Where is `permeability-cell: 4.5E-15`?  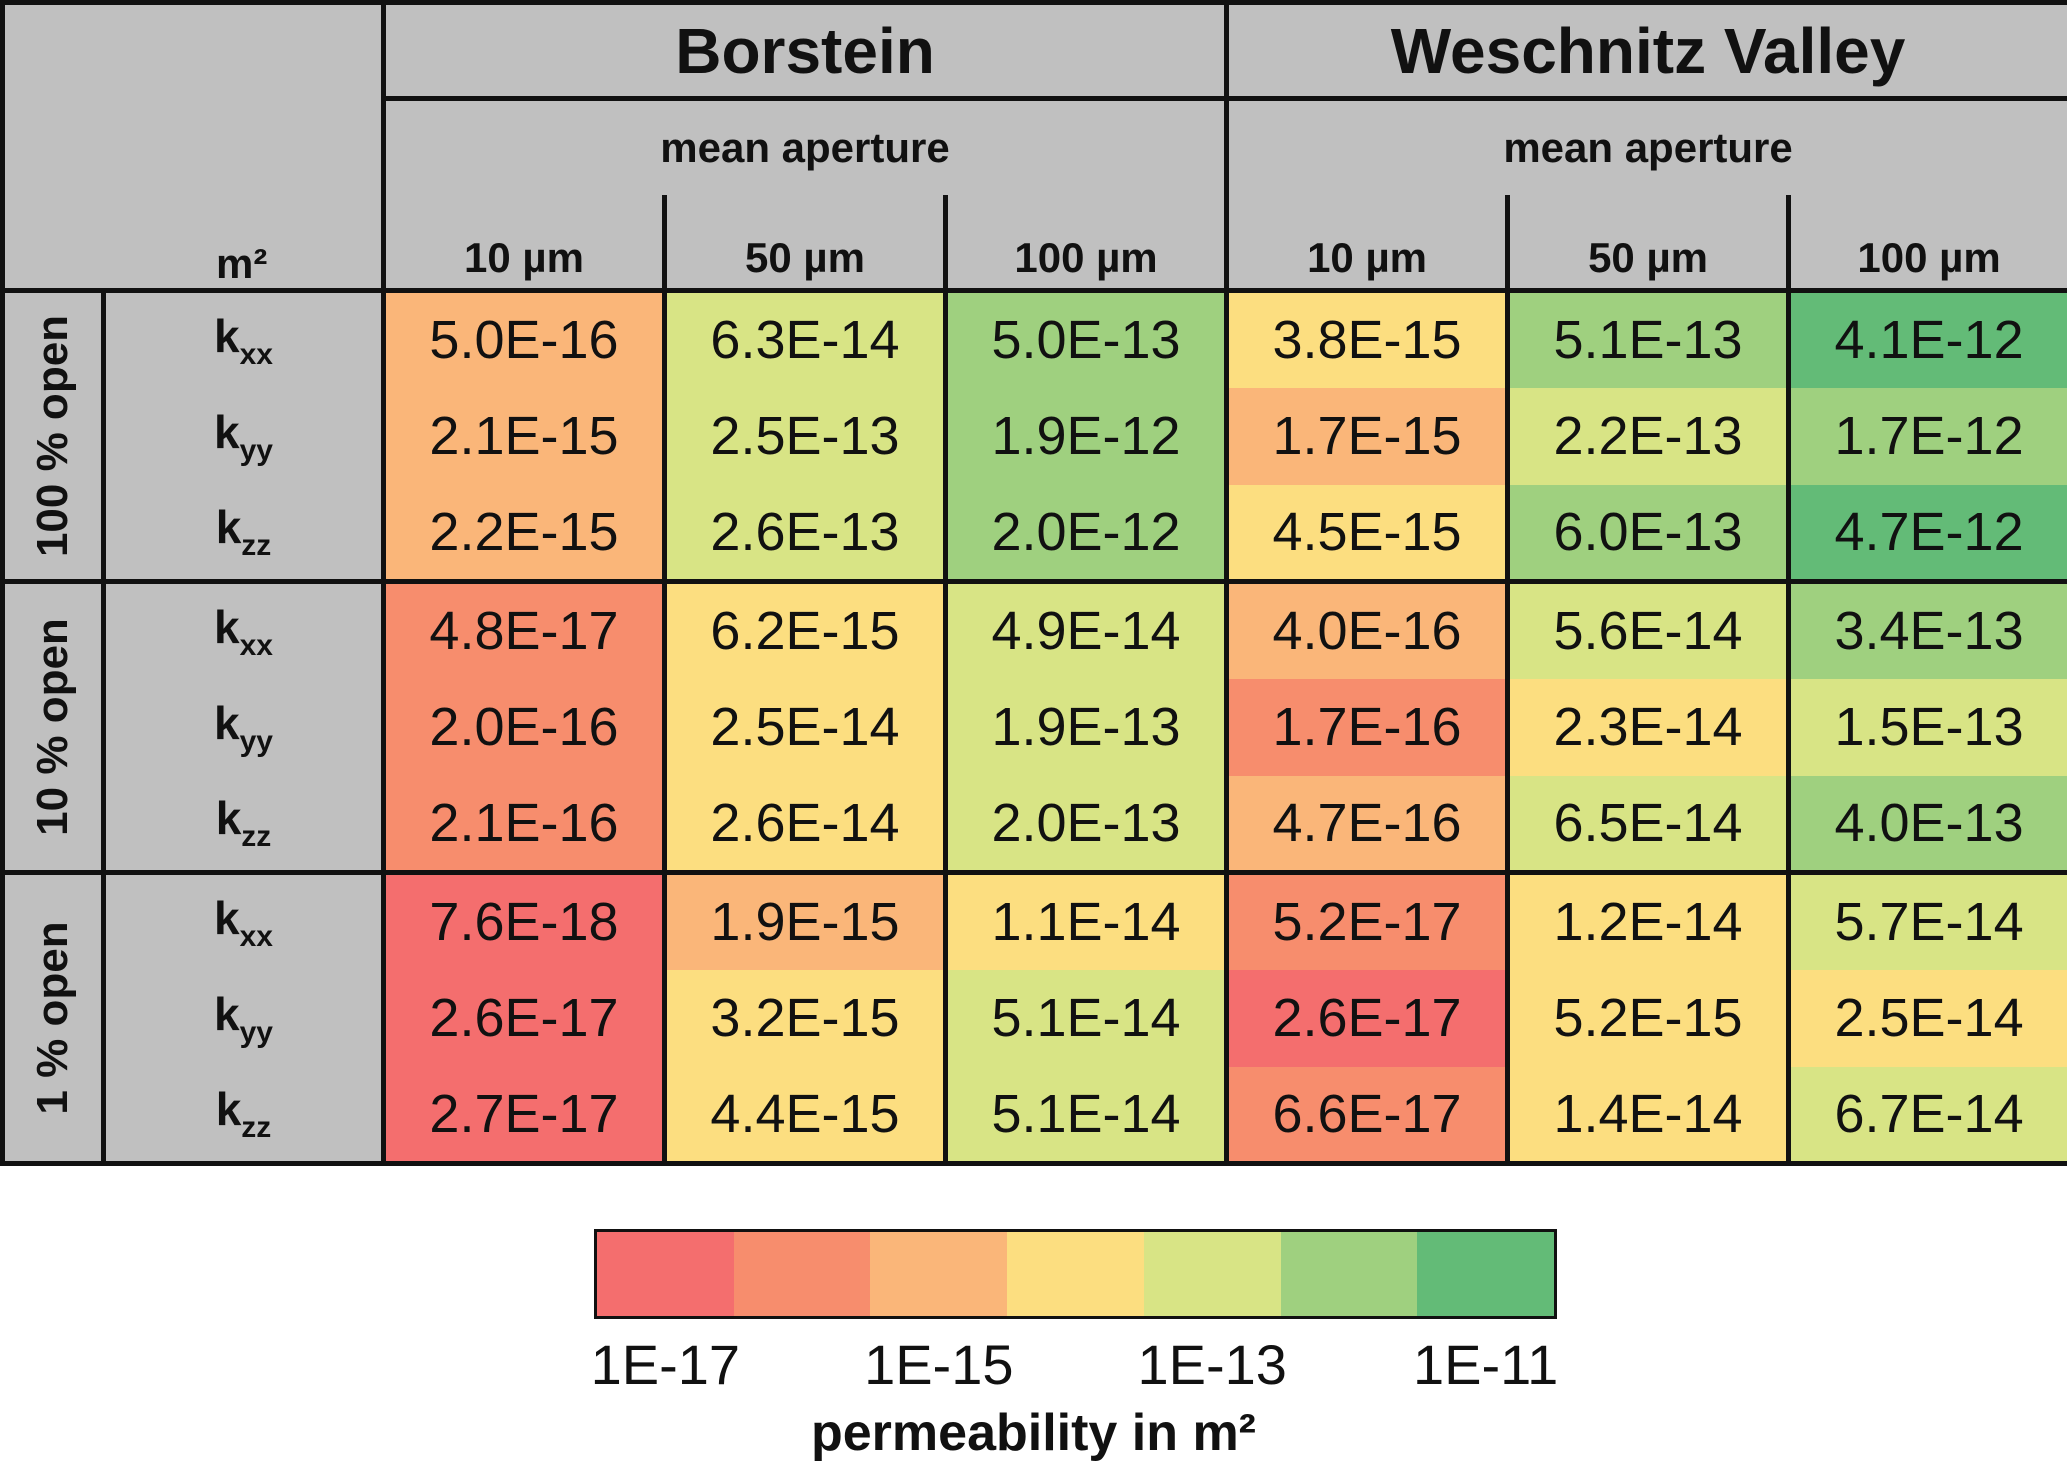 permeability-cell: 4.5E-15 is located at coordinates (1366, 533).